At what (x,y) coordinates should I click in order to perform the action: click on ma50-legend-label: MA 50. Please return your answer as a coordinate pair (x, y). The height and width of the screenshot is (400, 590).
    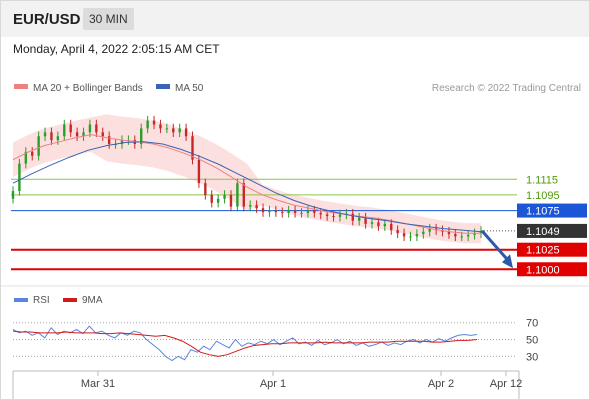
    Looking at the image, I should click on (189, 88).